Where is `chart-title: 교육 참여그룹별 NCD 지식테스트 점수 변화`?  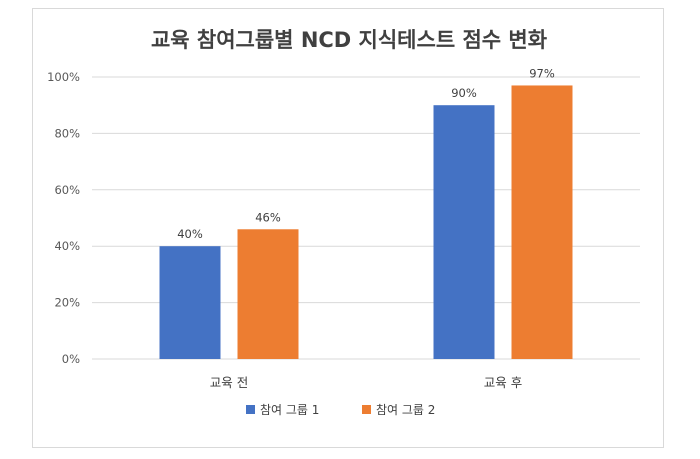 chart-title: 교육 참여그룹별 NCD 지식테스트 점수 변화 is located at coordinates (349, 40).